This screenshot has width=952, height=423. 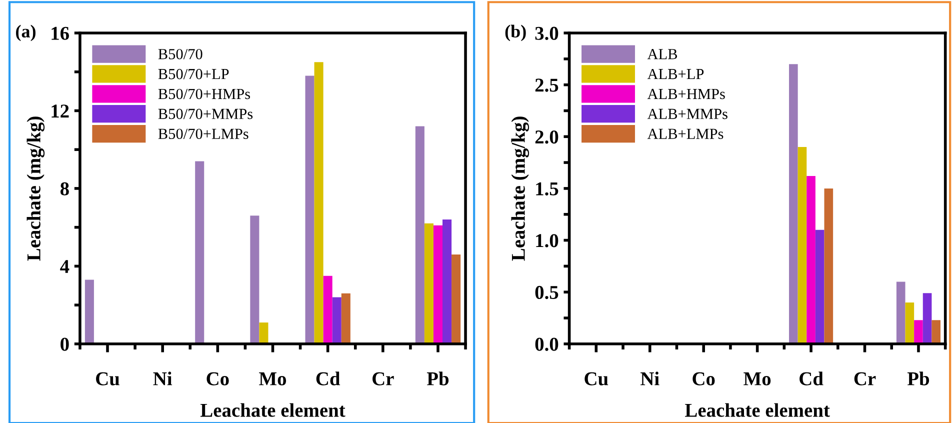 I want to click on legend-label: ALB+LMPs, so click(x=685, y=134).